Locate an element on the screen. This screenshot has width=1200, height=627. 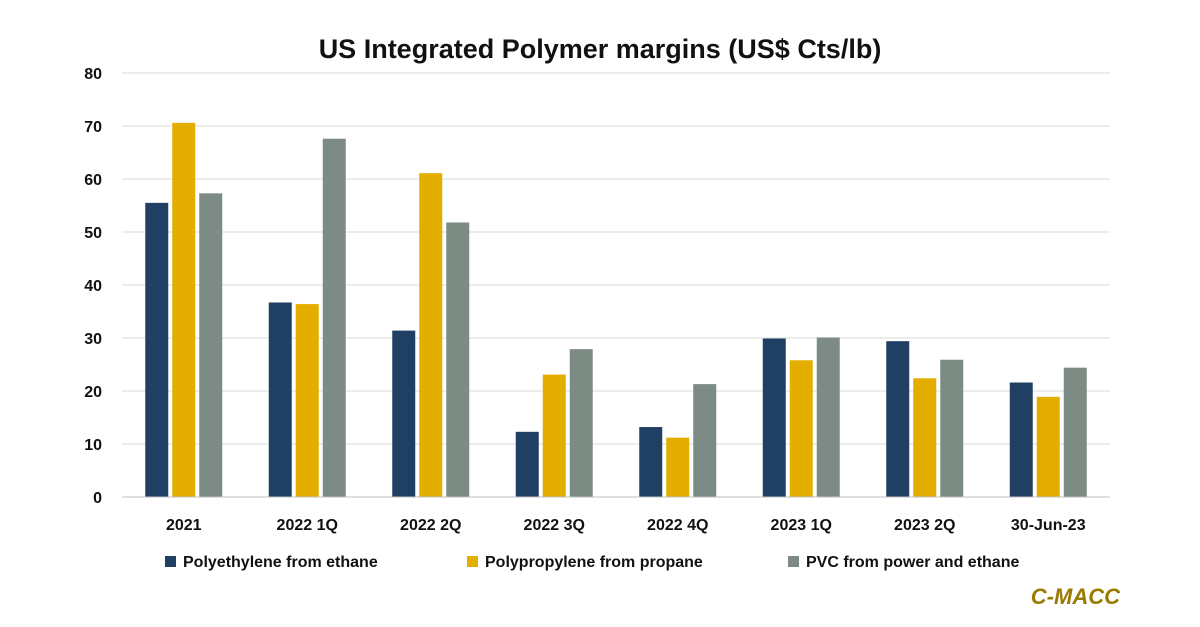
y-axis-tick-labels: 0 10 20 30 40 50 60 70 80 is located at coordinates (93, 286).